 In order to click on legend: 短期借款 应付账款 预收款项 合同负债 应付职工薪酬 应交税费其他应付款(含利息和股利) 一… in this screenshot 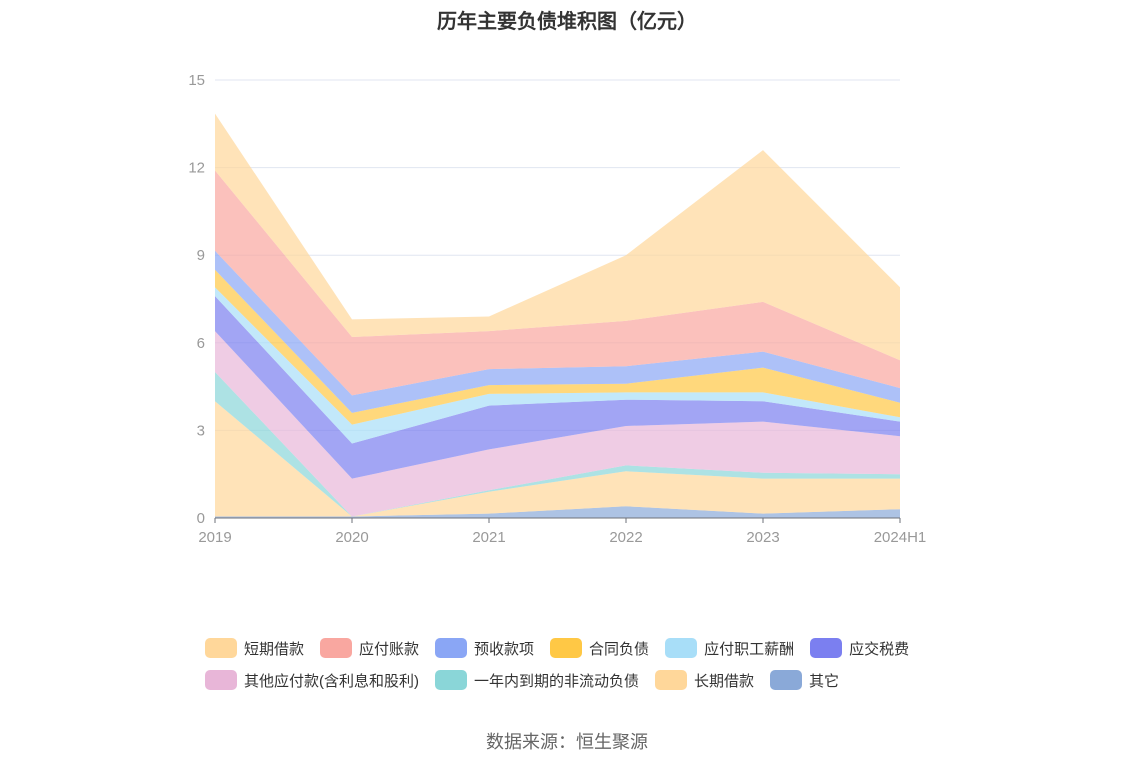, I will do `click(585, 664)`.